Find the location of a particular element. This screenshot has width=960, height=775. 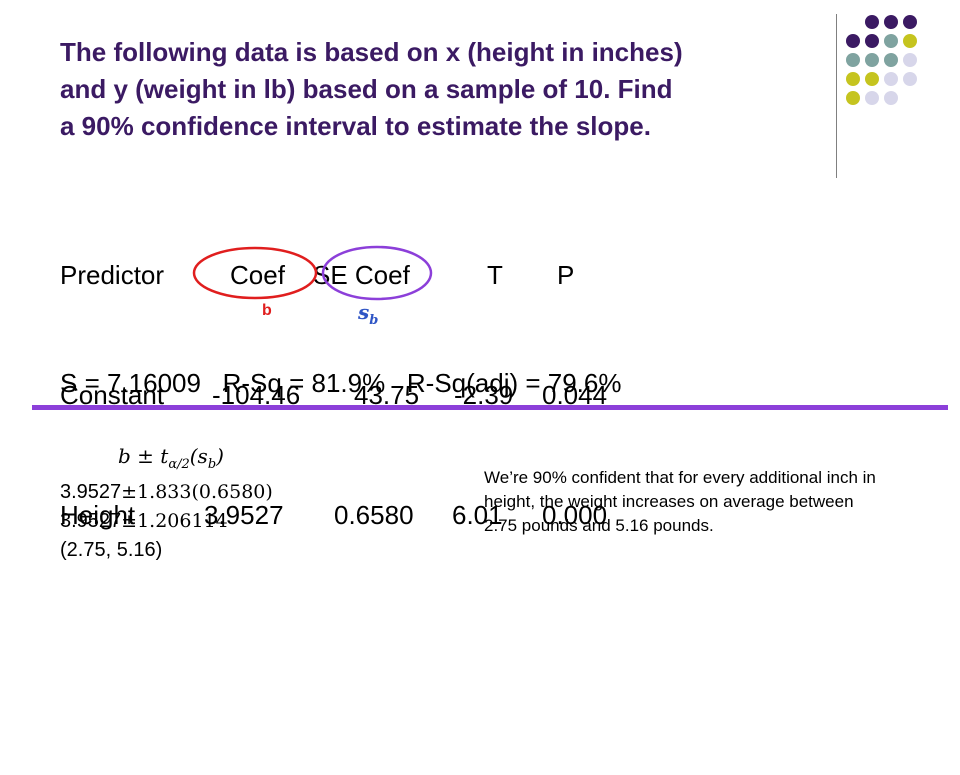

calc-line-1-value: 3.9527 is located at coordinates (91, 492).